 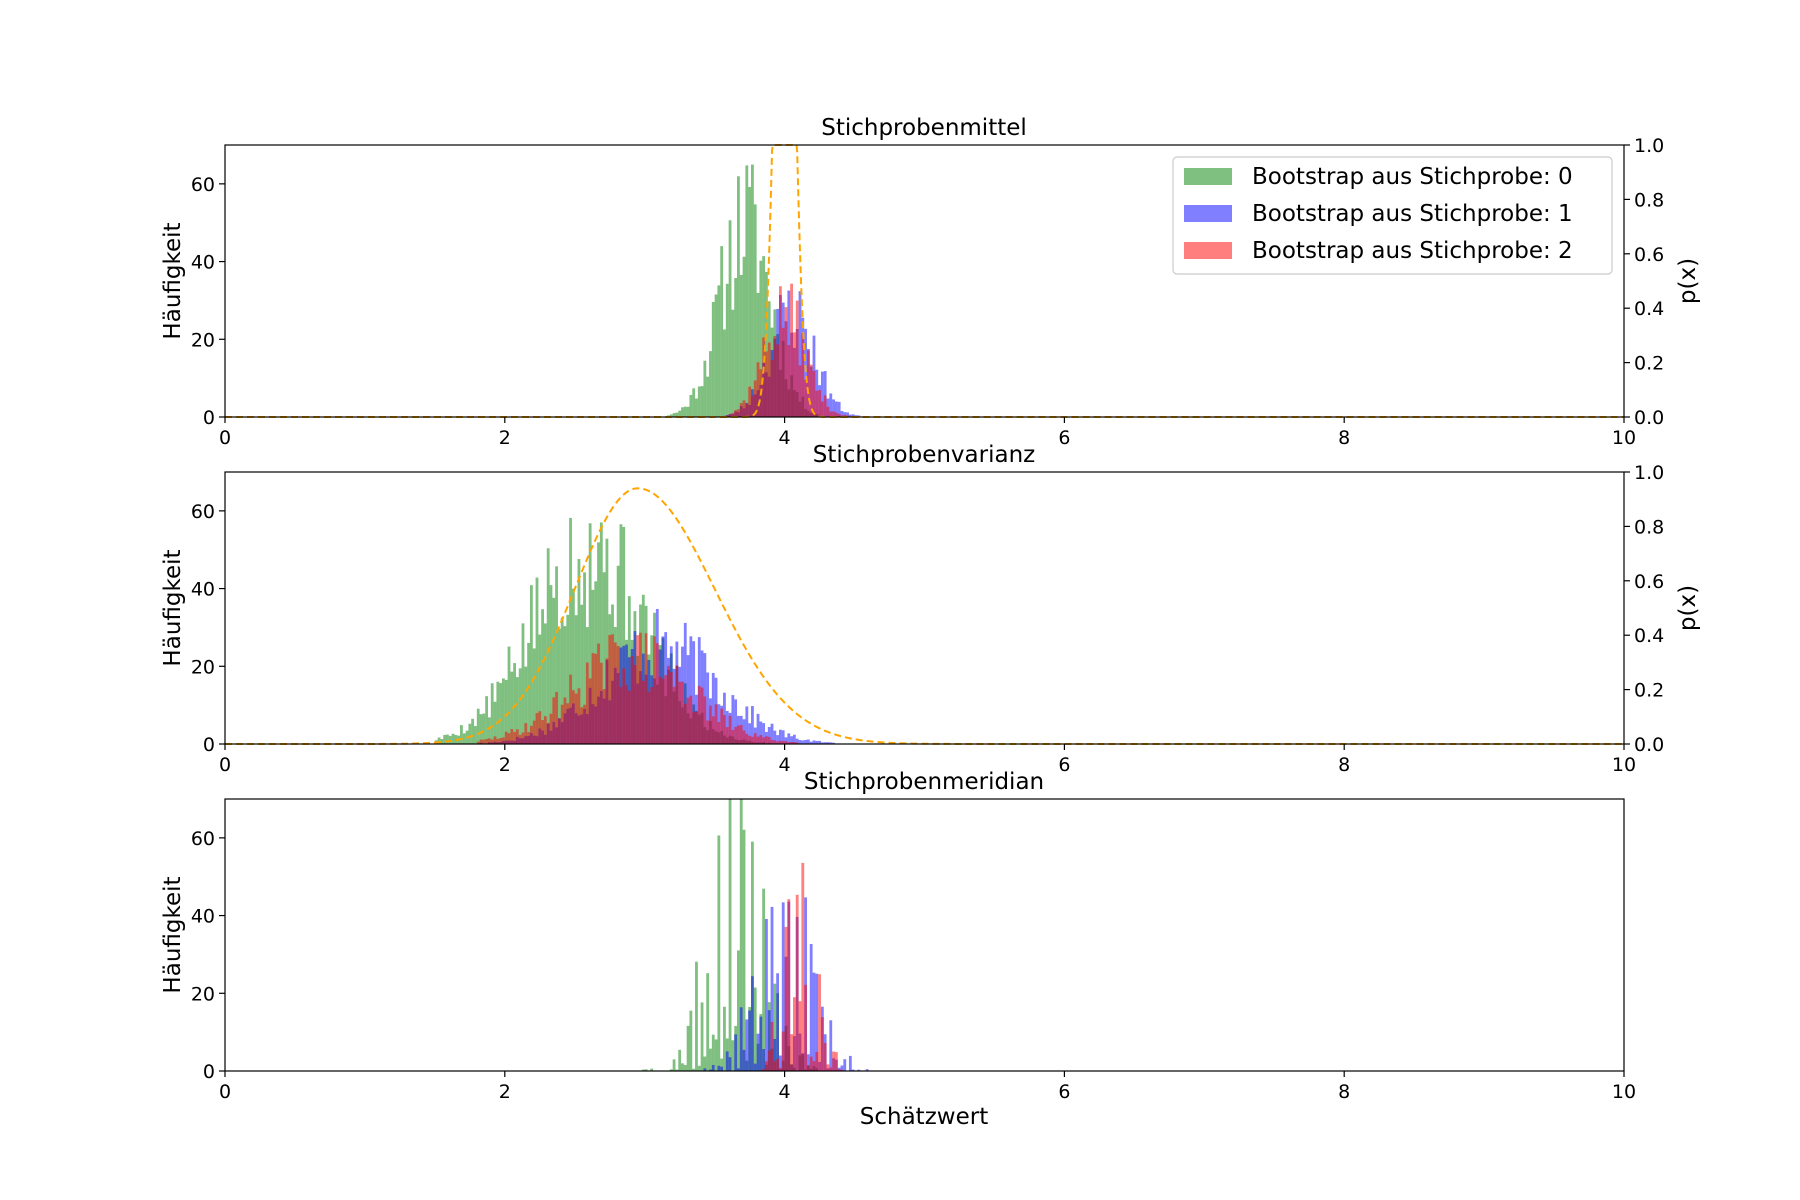 I want to click on x-axis-label: Schätzwert, so click(x=924, y=1117).